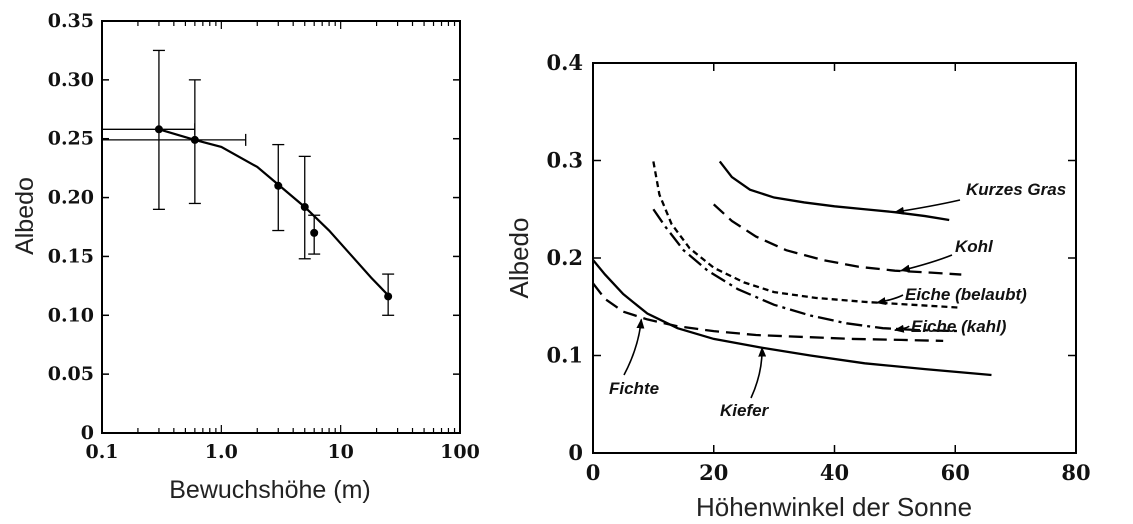  What do you see at coordinates (71, 21) in the screenshot?
I see `y-tick-label: 0.35` at bounding box center [71, 21].